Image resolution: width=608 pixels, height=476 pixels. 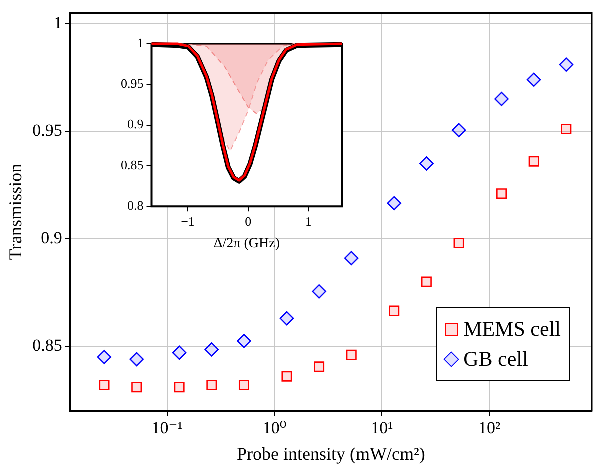 What do you see at coordinates (247, 244) in the screenshot?
I see `x-axis-title: Δ/2π (GHz)` at bounding box center [247, 244].